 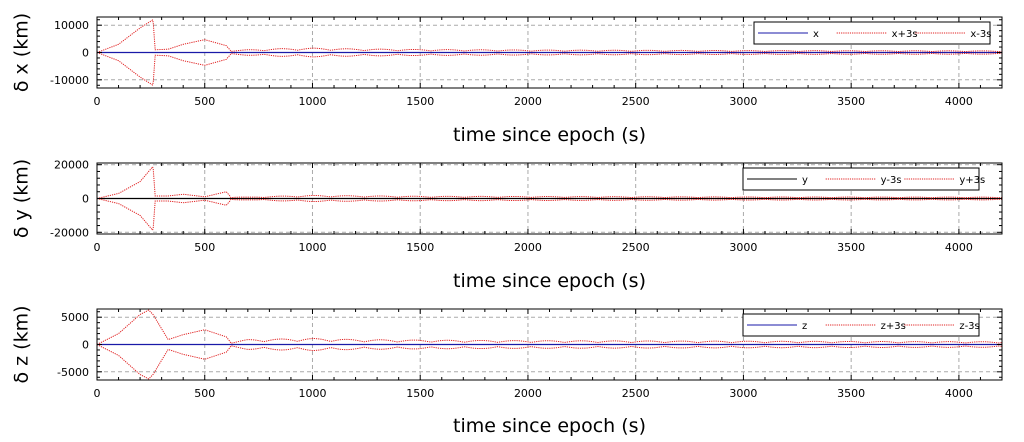 I want to click on y-axis-title: δ z (km), so click(x=22, y=344).